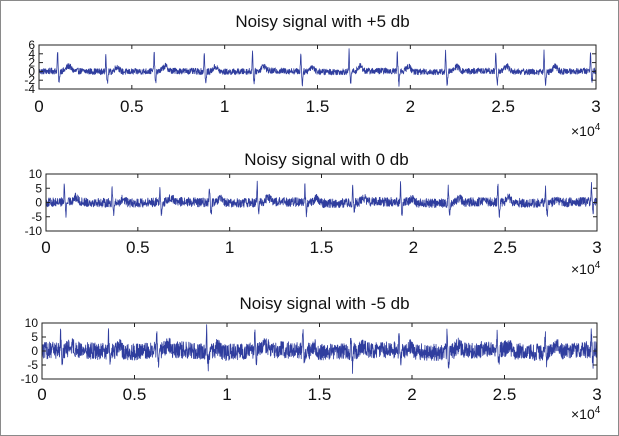 This screenshot has height=436, width=619. I want to click on y-tick-label: 2, so click(31, 63).